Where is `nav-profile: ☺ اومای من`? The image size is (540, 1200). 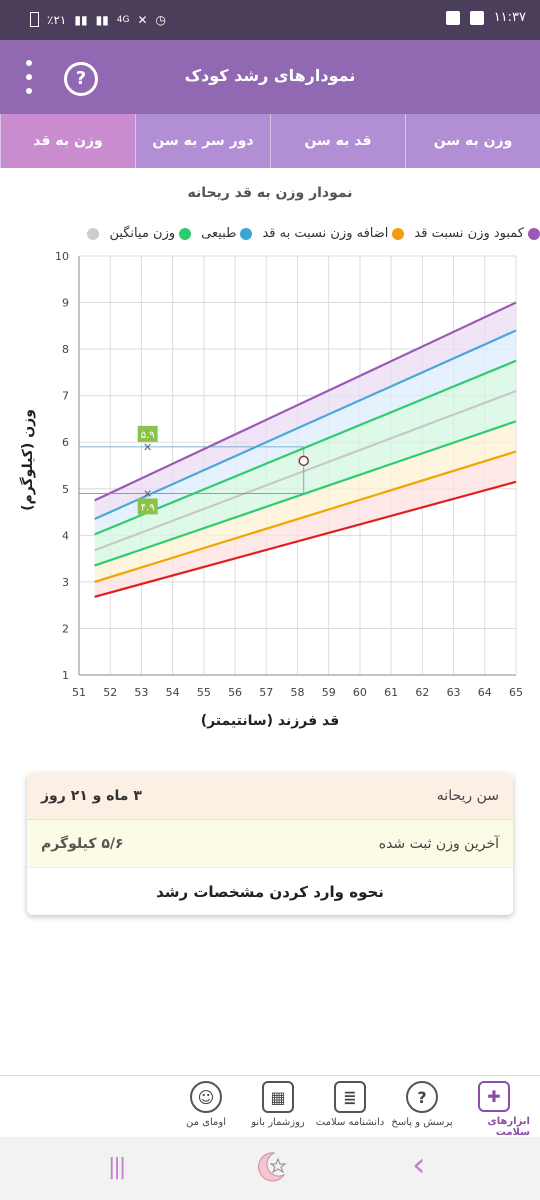
nav-profile: ☺ اومای من is located at coordinates (206, 1107).